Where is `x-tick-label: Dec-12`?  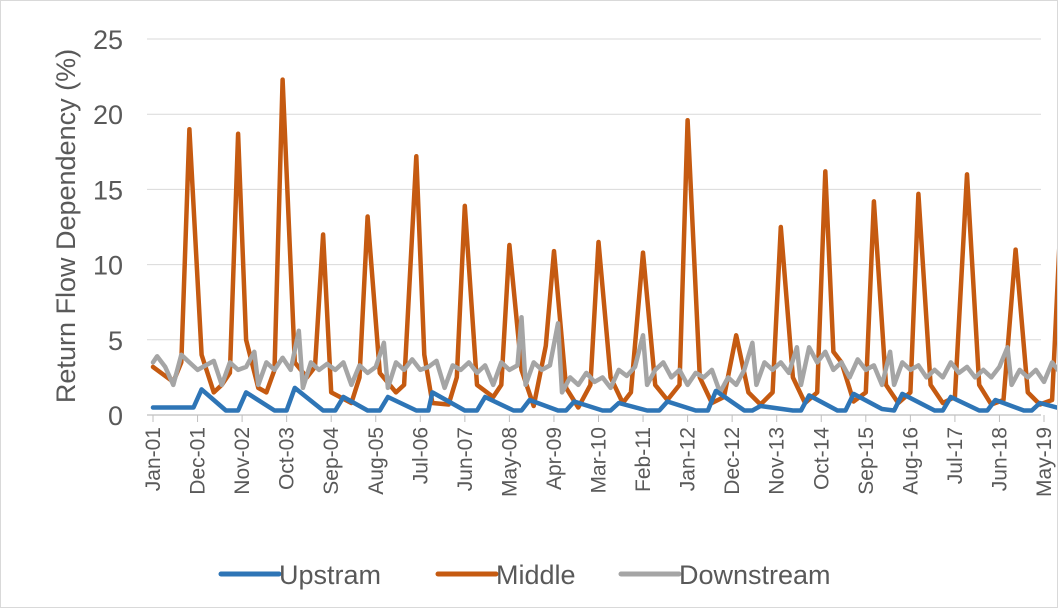 x-tick-label: Dec-12 is located at coordinates (732, 461).